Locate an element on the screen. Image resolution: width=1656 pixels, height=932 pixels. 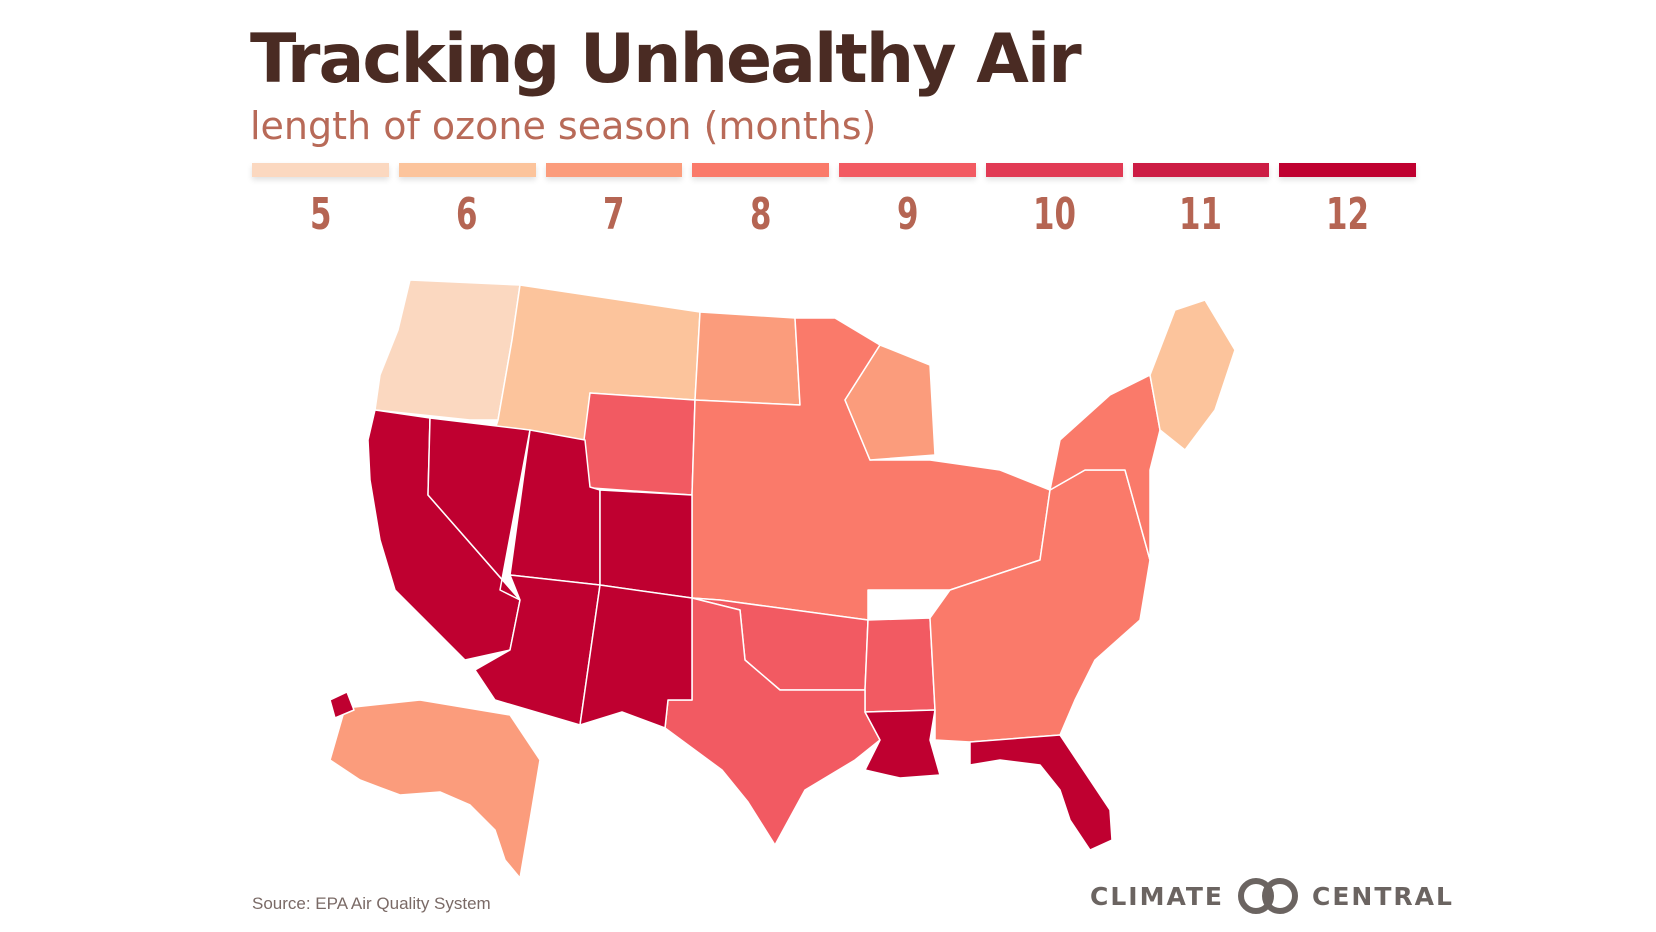
legend-item-6: 6 is located at coordinates (467, 201).